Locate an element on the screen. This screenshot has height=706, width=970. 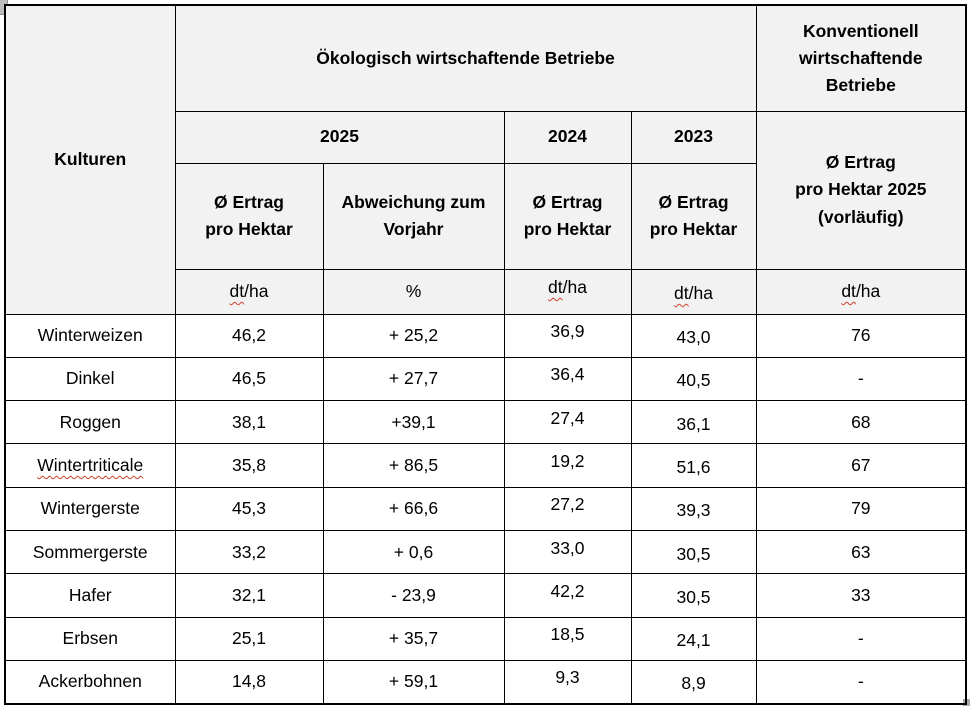
year-2025-header-cell: 2025 is located at coordinates (339, 137).